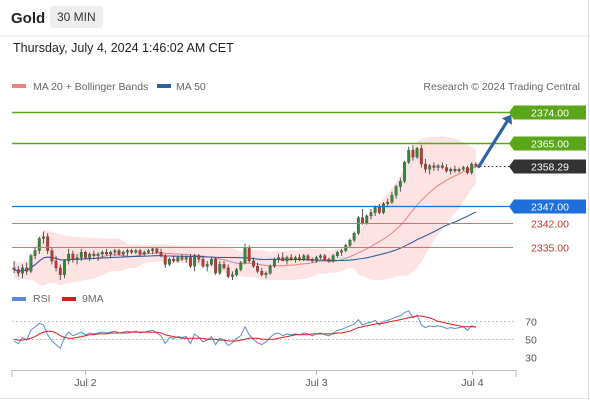  What do you see at coordinates (69, 299) in the screenshot?
I see `legend-swatch-rsi-ma` at bounding box center [69, 299].